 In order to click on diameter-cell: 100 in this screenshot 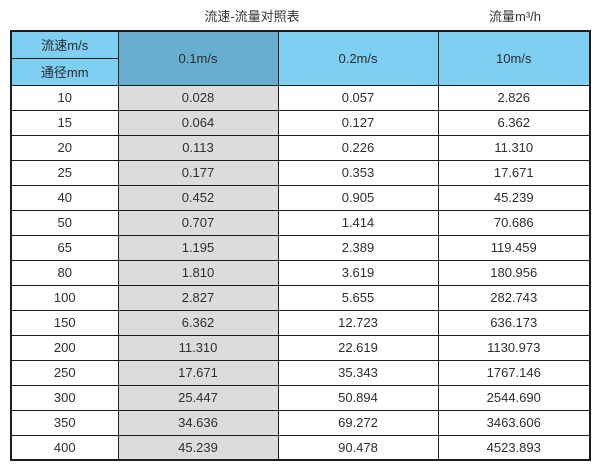, I will do `click(64, 297)`.